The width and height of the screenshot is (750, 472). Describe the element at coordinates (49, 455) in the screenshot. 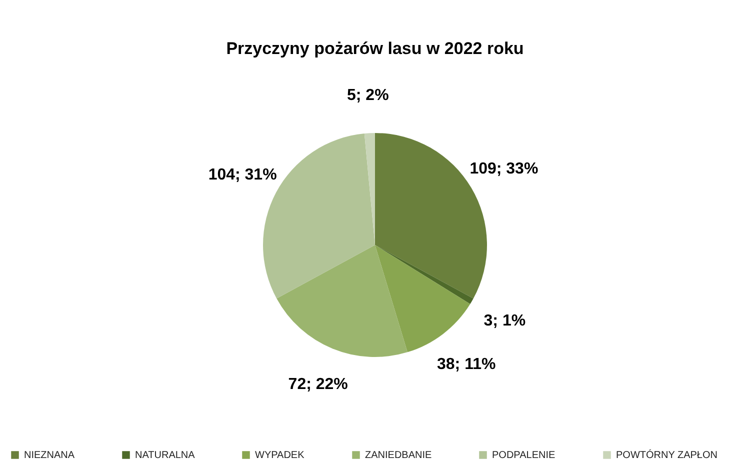

I see `legend-label: NIEZNANA` at that location.